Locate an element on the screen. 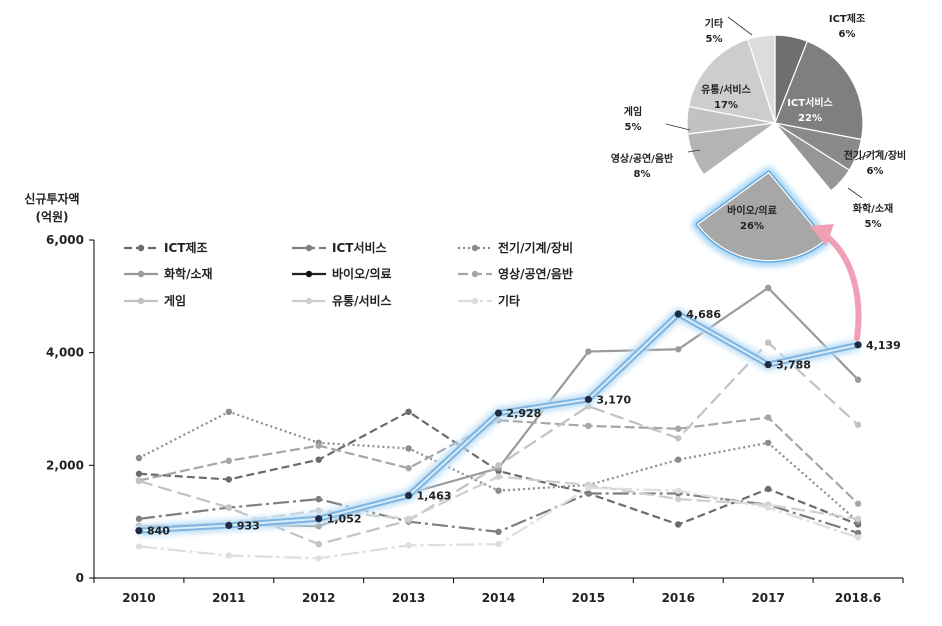 This screenshot has width=942, height=626. pie-slice-바이오-의료: 바이오/의료 26% is located at coordinates (761, 216).